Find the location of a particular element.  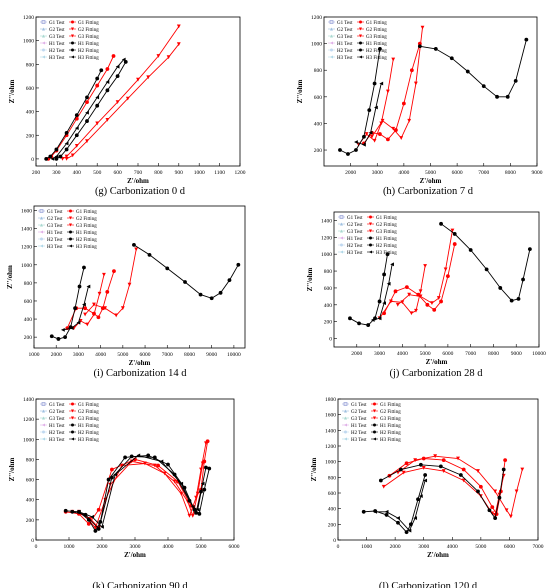

legend-label: G2 Test is located at coordinates (359, 412).